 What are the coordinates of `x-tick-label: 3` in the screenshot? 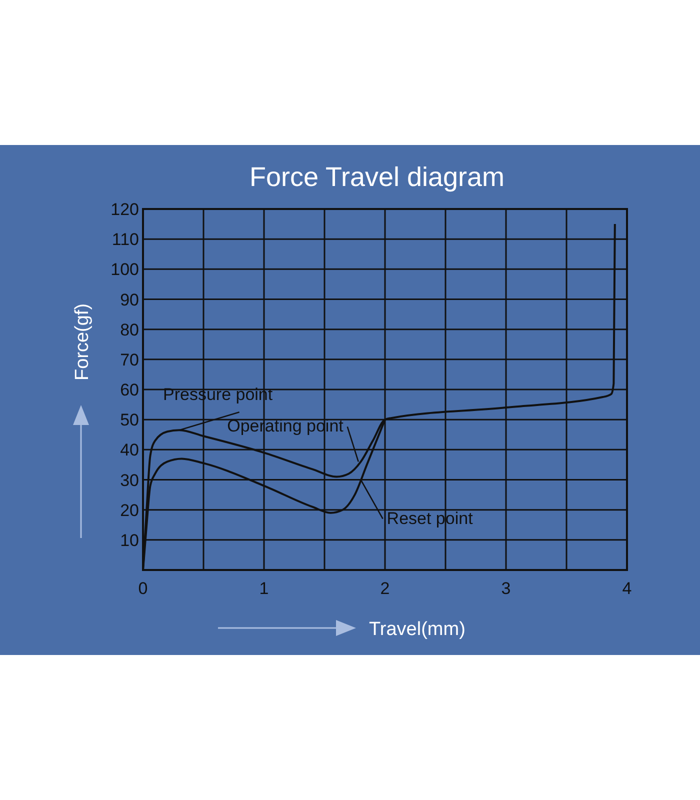 It's located at (506, 588).